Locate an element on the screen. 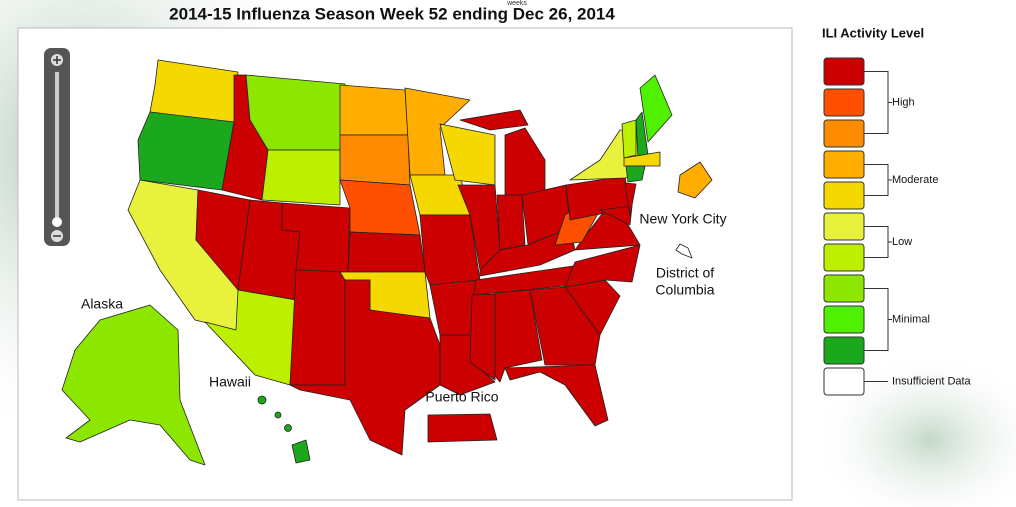 This screenshot has height=507, width=1016. alaska is located at coordinates (133, 385).